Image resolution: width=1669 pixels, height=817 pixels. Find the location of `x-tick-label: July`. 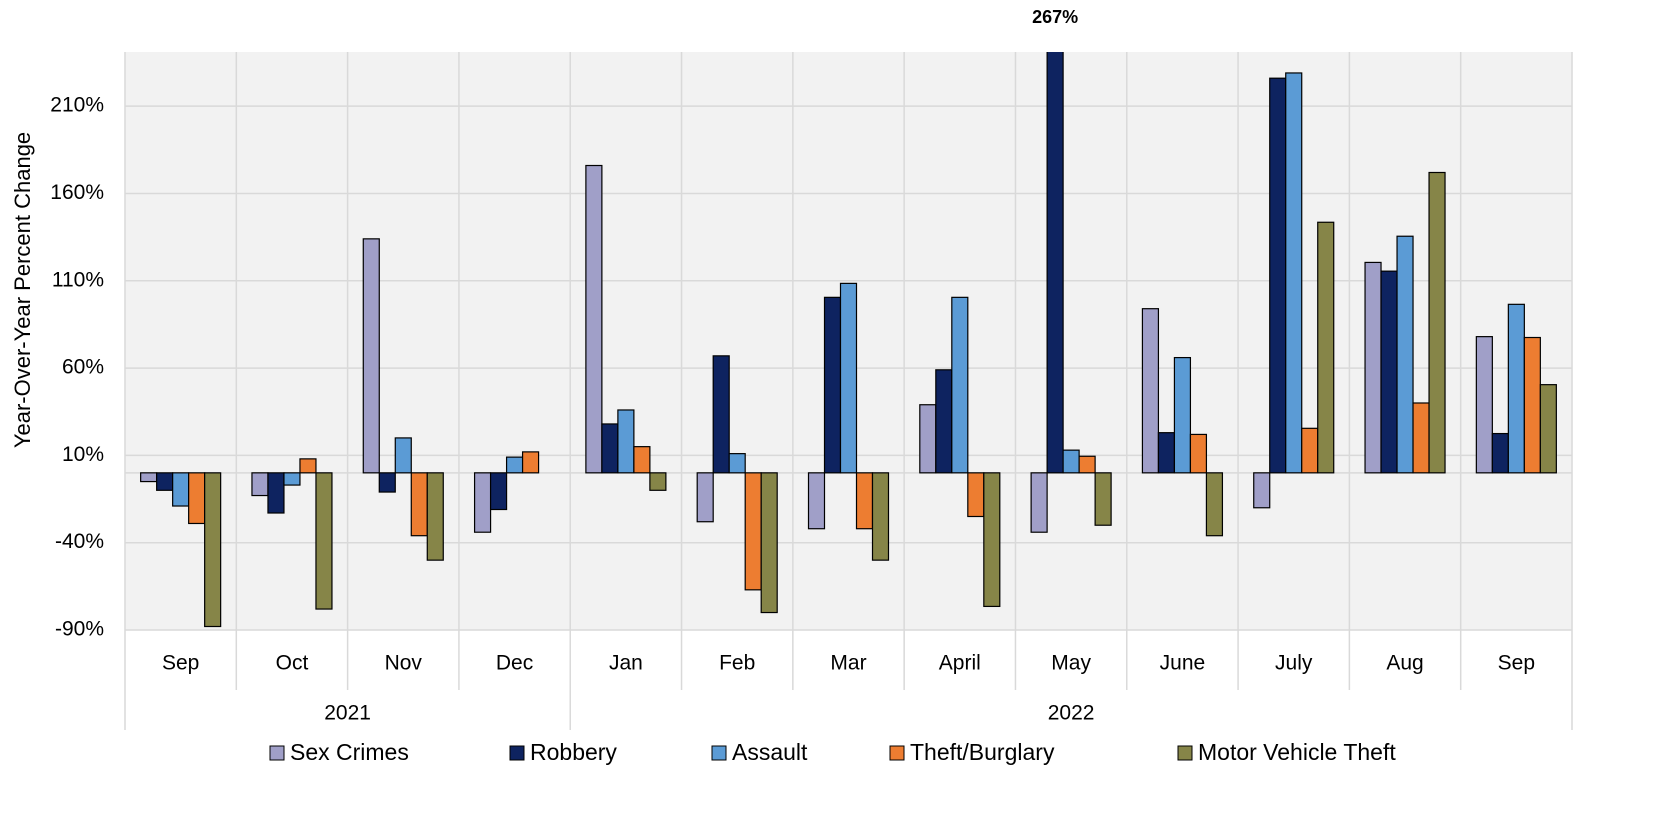

x-tick-label: July is located at coordinates (1294, 663).